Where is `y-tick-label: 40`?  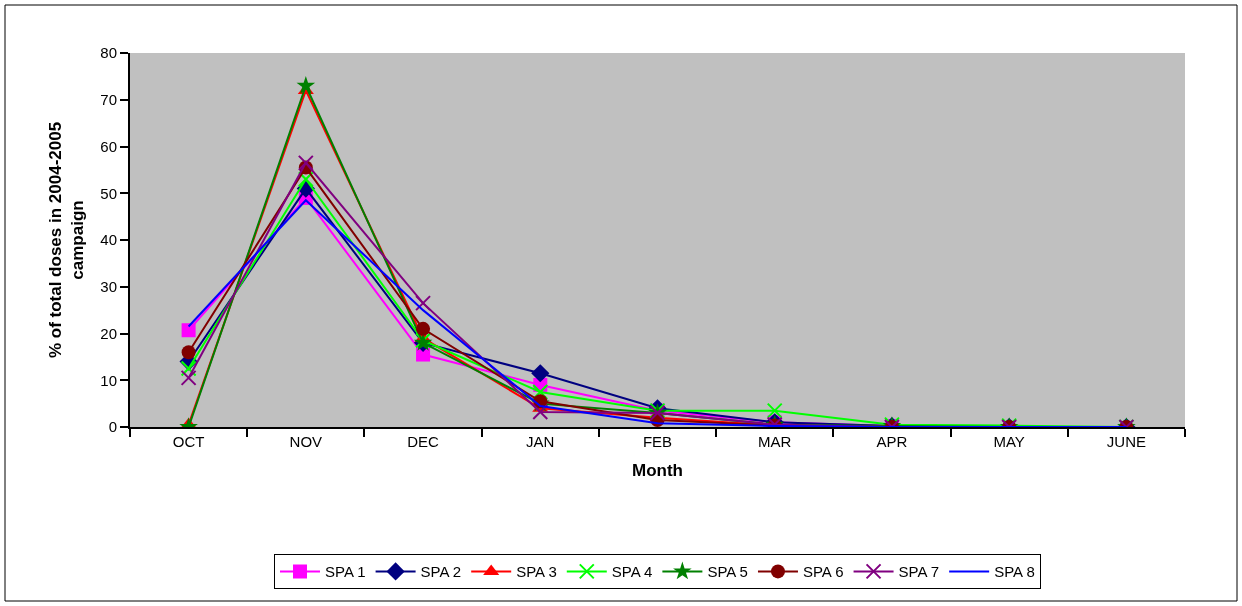
y-tick-label: 40 is located at coordinates (108, 240).